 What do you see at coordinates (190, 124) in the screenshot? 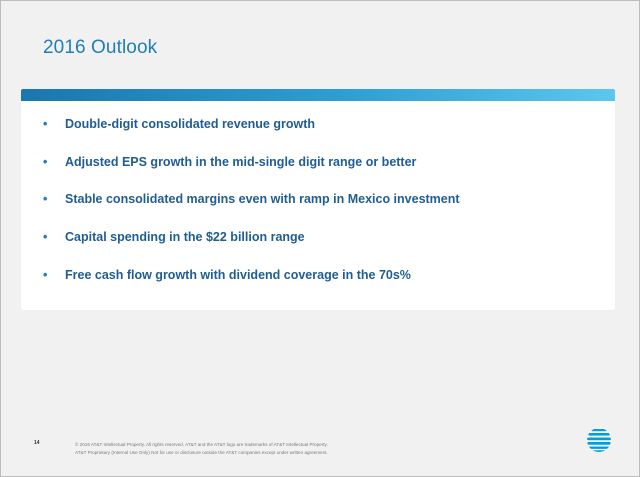
I see `bullet-text: Double-digit consolidated revenue growth` at bounding box center [190, 124].